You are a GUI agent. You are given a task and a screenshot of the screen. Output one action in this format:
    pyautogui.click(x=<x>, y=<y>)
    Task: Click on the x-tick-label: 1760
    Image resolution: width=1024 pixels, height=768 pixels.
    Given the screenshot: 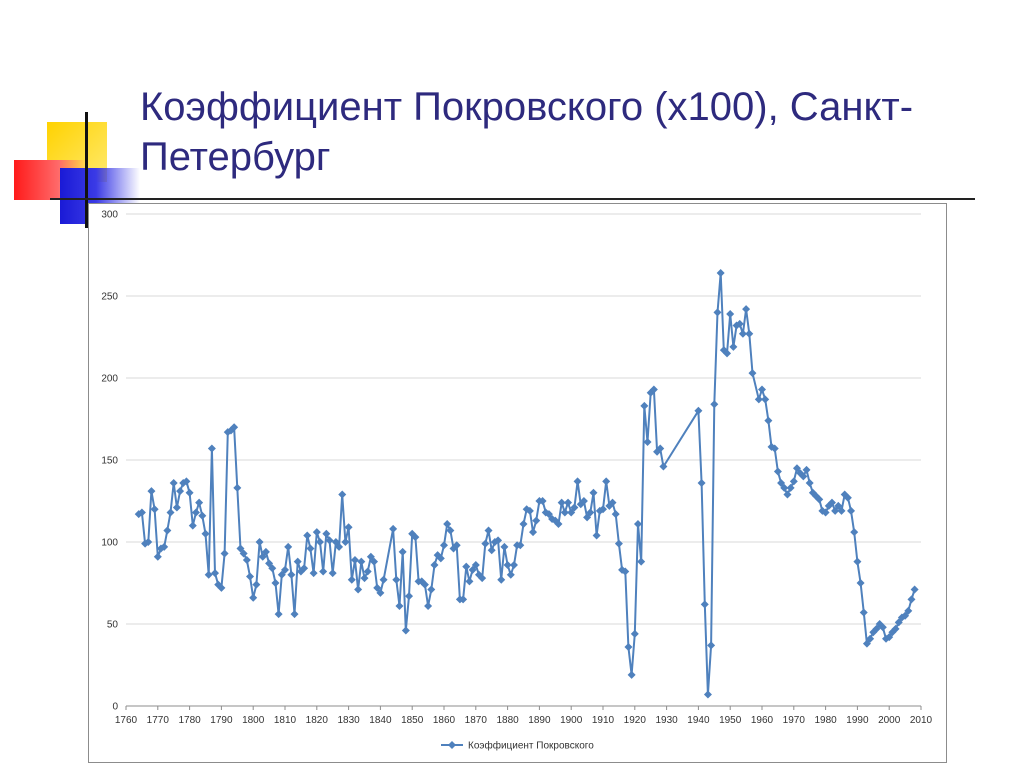 What is the action you would take?
    pyautogui.click(x=126, y=720)
    